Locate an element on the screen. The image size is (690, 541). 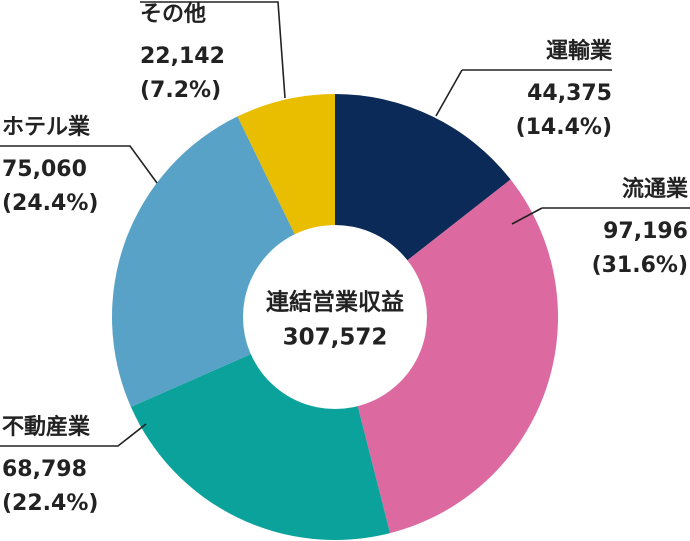
total-label: 307,572 is located at coordinates (335, 338).